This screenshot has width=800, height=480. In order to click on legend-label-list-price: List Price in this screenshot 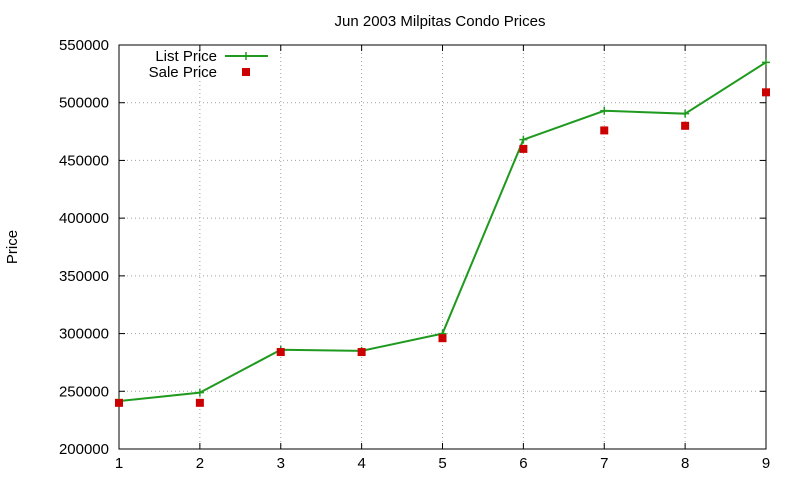, I will do `click(186, 56)`.